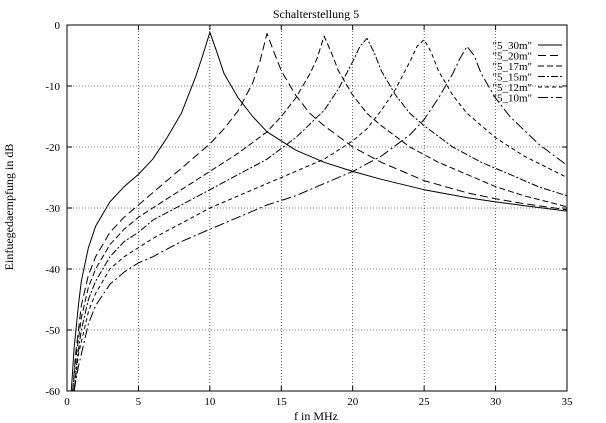 Image resolution: width=606 pixels, height=423 pixels. What do you see at coordinates (52, 209) in the screenshot?
I see `y-tick-label: -30` at bounding box center [52, 209].